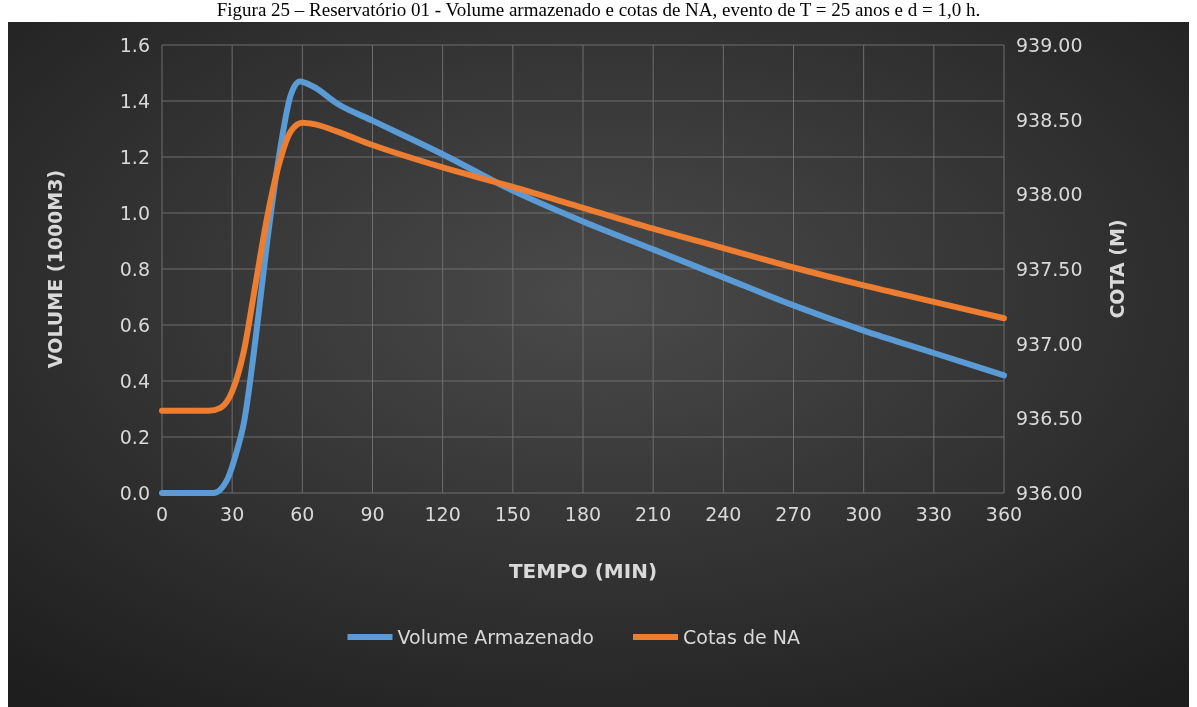 Image resolution: width=1197 pixels, height=707 pixels. What do you see at coordinates (1117, 269) in the screenshot?
I see `y2-axis-title: COTA (M)` at bounding box center [1117, 269].